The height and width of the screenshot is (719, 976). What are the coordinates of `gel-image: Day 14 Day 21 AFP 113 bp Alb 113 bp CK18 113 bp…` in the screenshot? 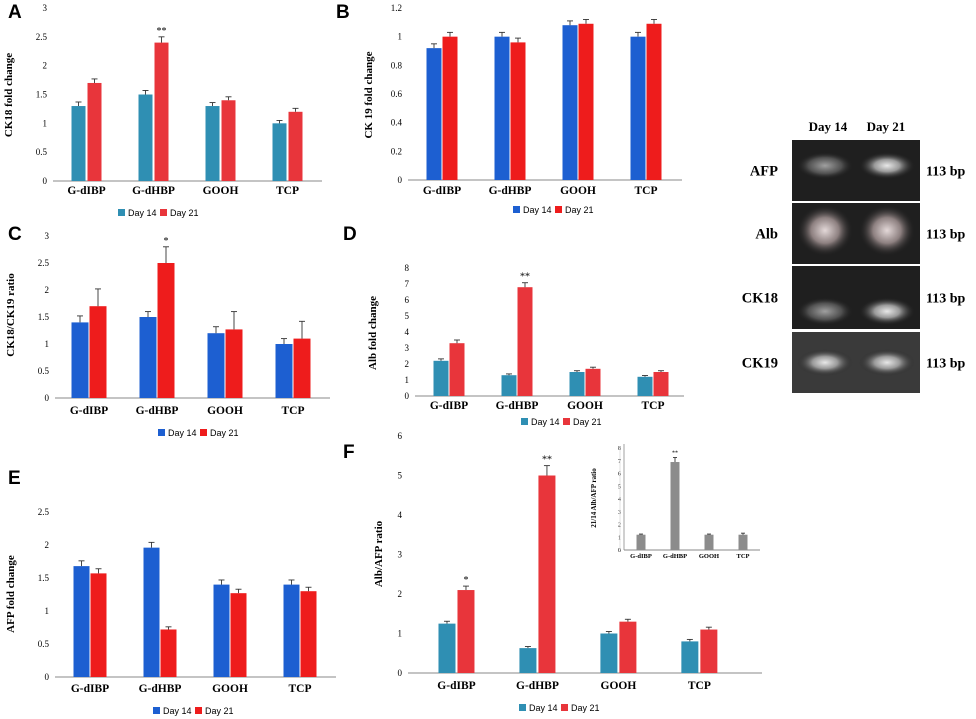 It's located at (854, 256).